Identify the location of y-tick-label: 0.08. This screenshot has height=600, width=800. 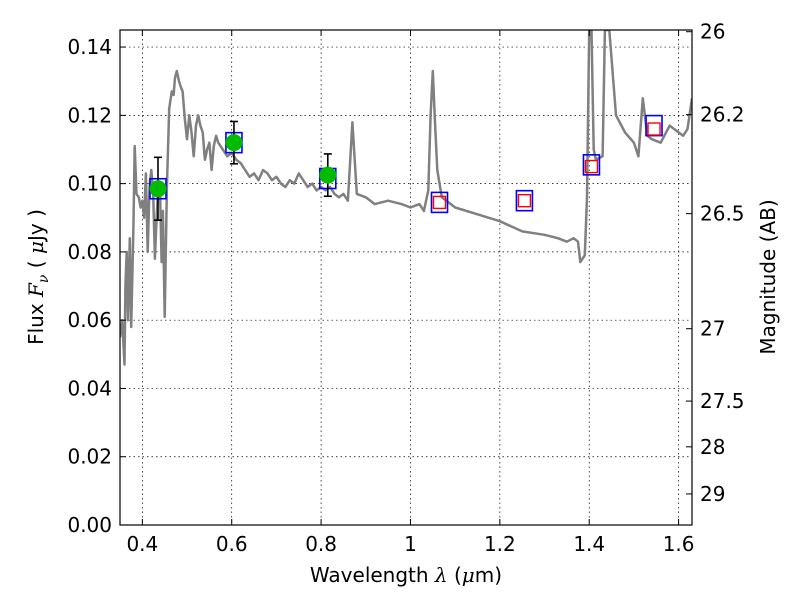
(89, 252).